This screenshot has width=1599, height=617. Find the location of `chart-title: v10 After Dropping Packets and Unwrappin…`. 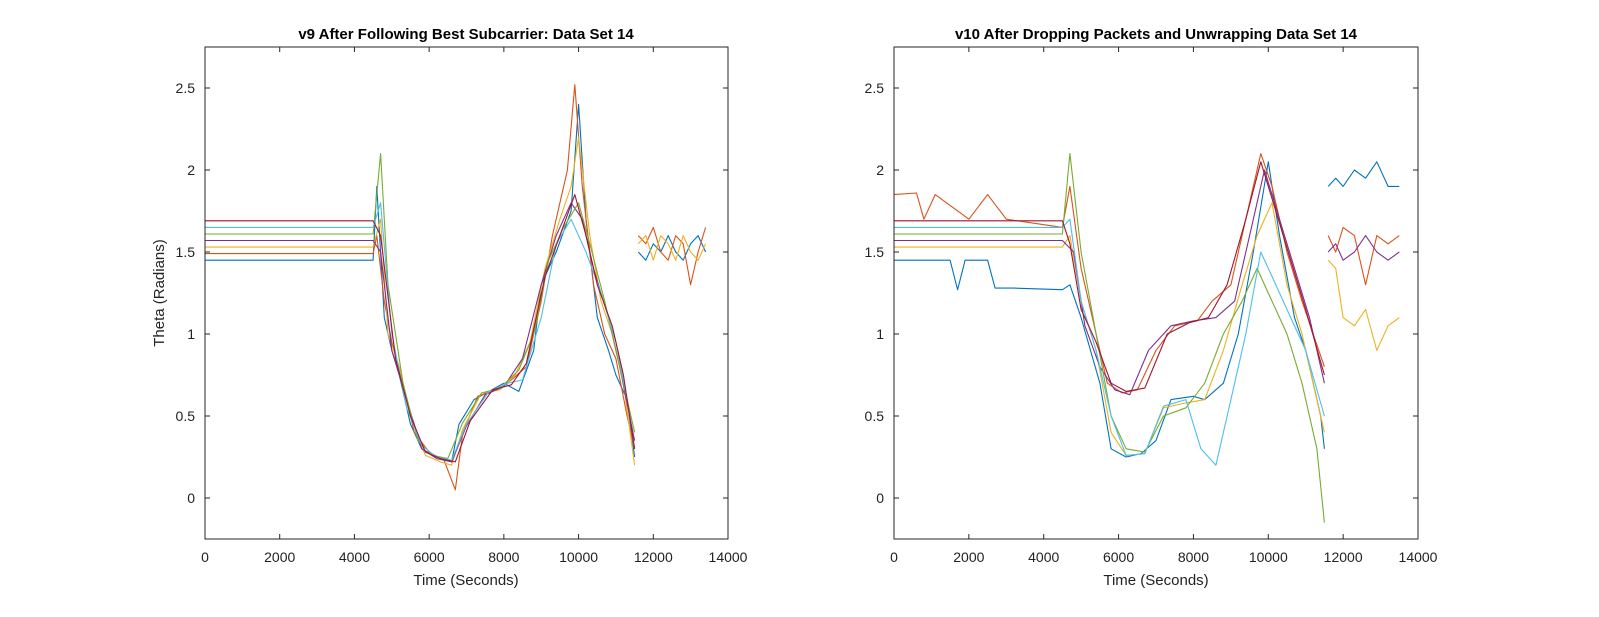

chart-title: v10 After Dropping Packets and Unwrappin… is located at coordinates (1156, 34).